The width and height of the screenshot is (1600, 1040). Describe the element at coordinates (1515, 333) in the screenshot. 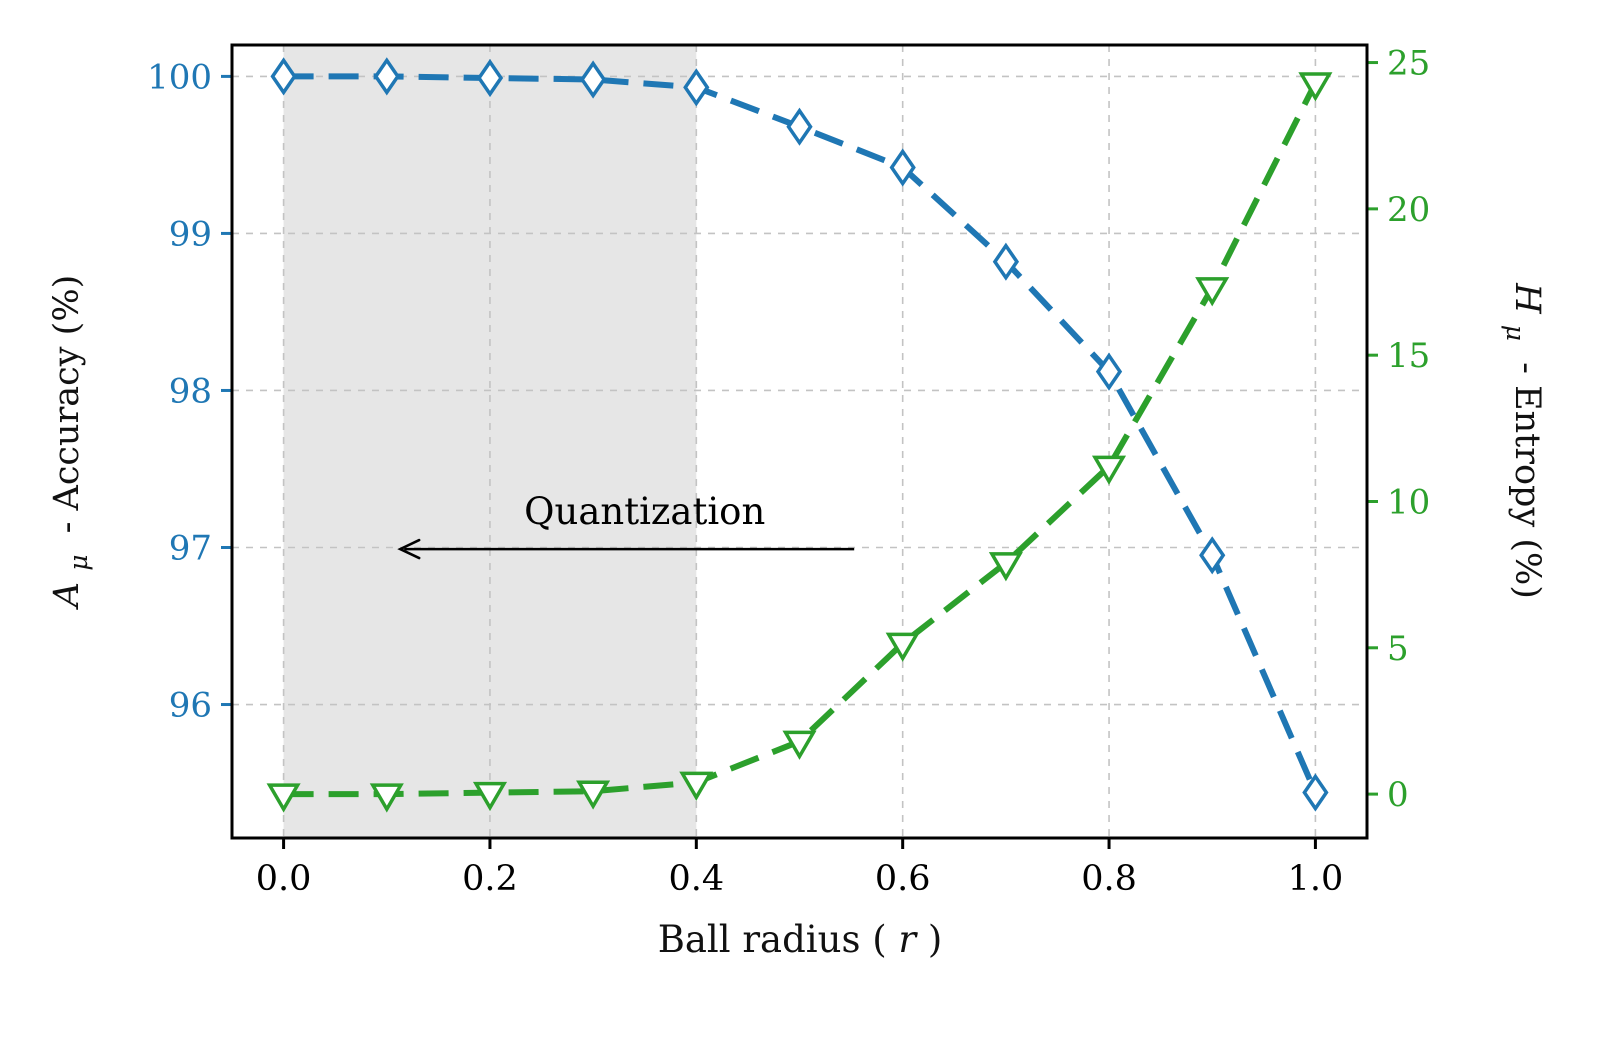

I see `right-axis-label-sub: μ` at that location.